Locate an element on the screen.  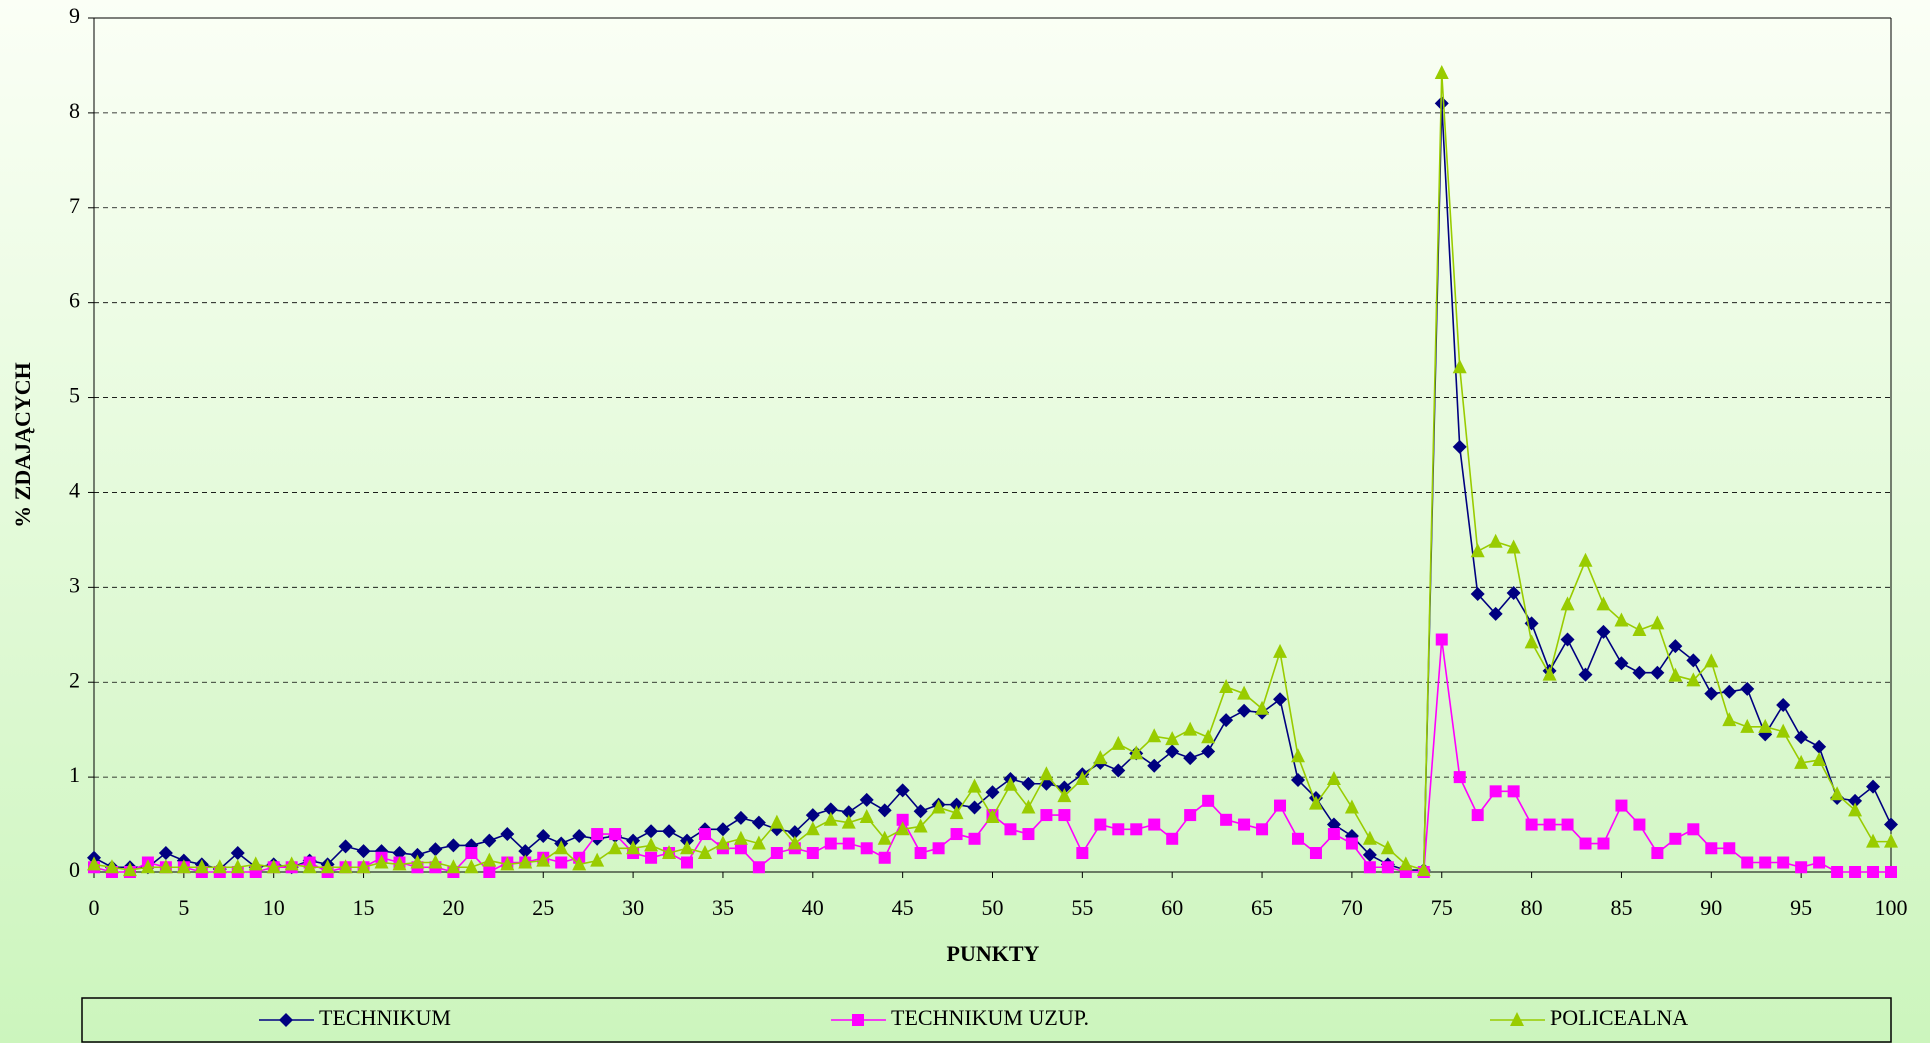
y-tick-label: 1 is located at coordinates (74, 774).